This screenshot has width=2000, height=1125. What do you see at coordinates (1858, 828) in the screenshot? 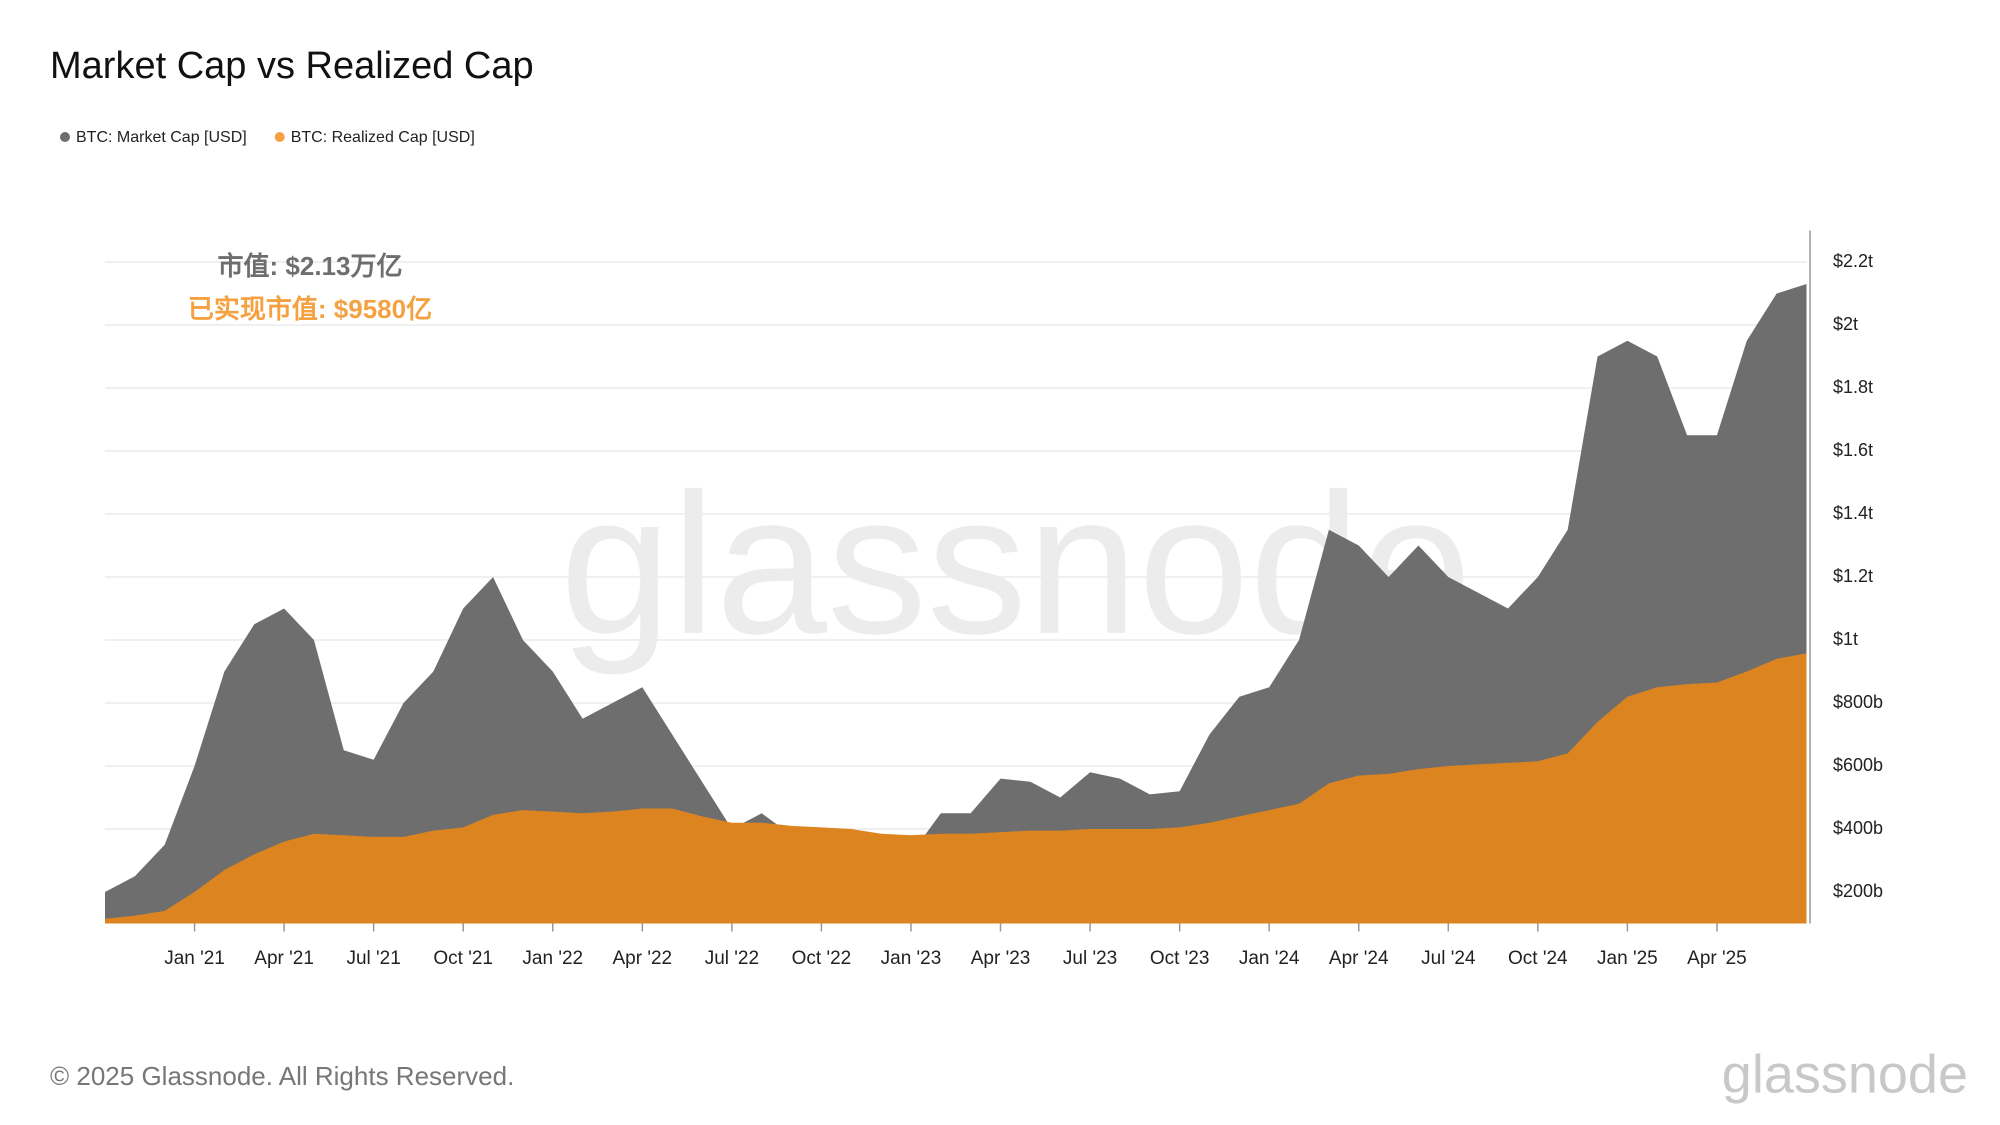
I see `y-tick-label: $400b` at bounding box center [1858, 828].